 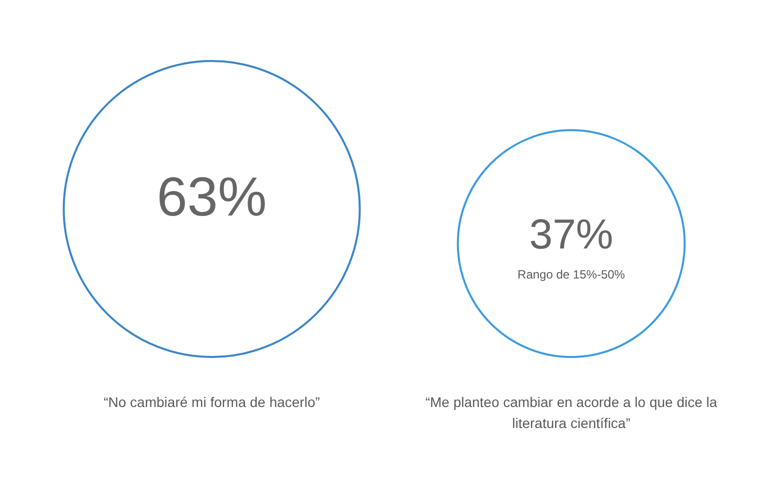 What do you see at coordinates (212, 402) in the screenshot?
I see `category-label: “No cambiaré mi forma de hacerlo”` at bounding box center [212, 402].